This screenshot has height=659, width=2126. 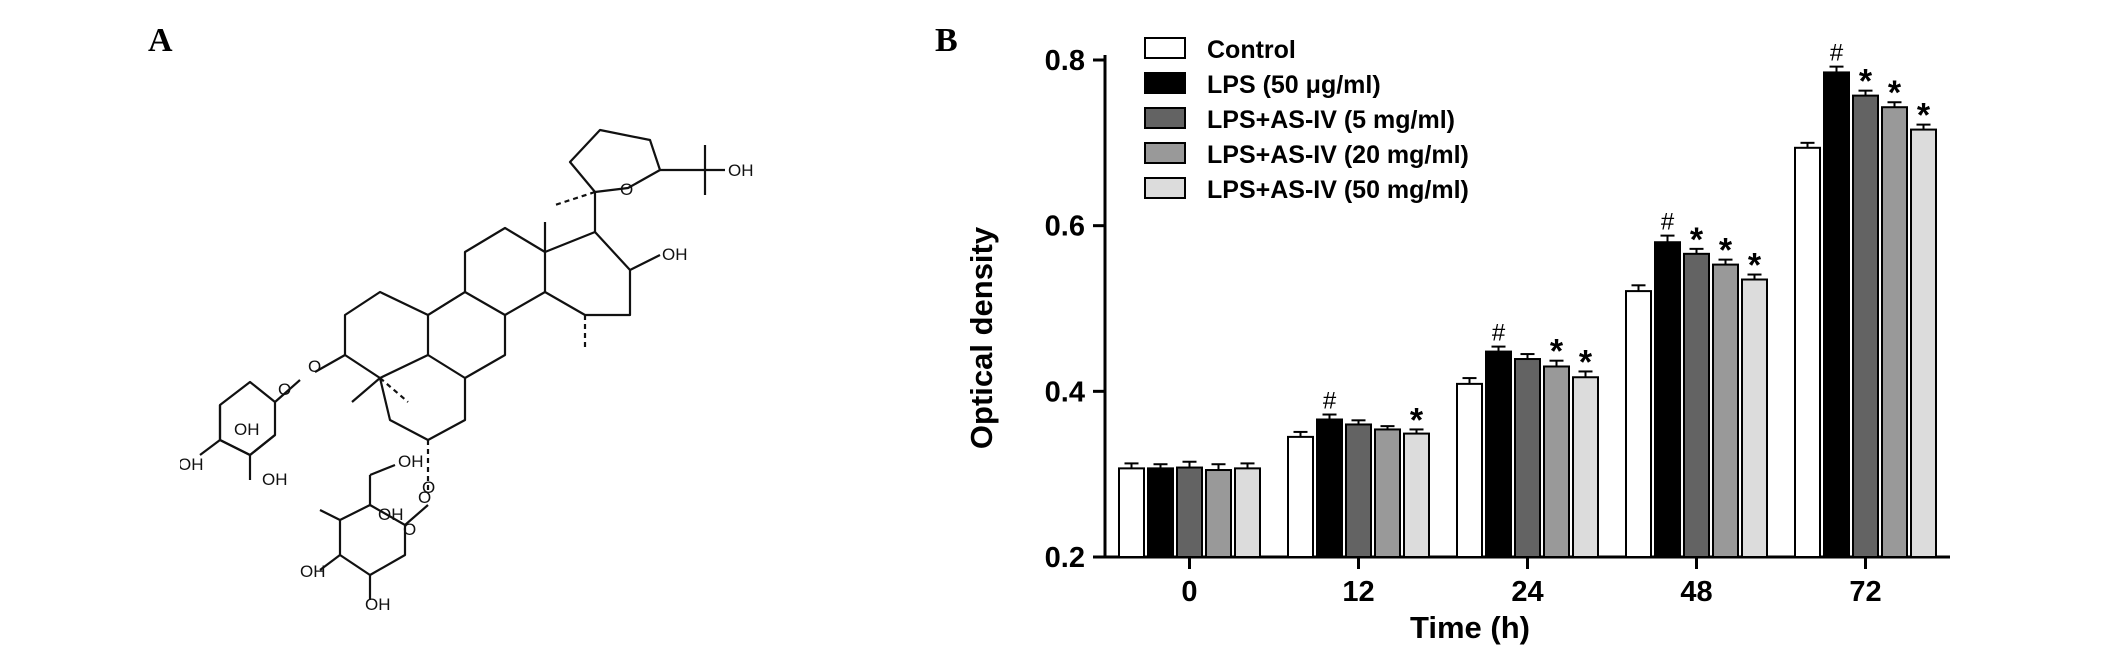 What do you see at coordinates (1065, 558) in the screenshot?
I see `y-tick-label: 0.2` at bounding box center [1065, 558].